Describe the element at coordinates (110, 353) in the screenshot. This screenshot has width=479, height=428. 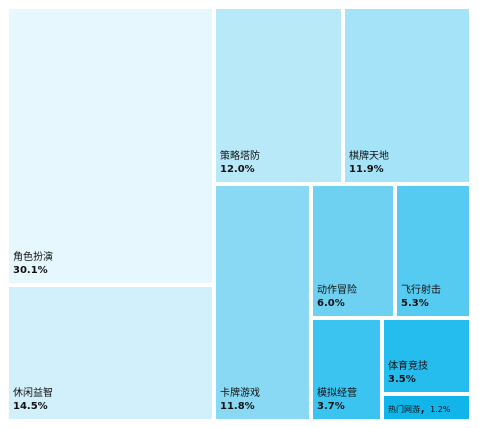
I see `treemap-tile: 休闲益智 14.5%` at that location.